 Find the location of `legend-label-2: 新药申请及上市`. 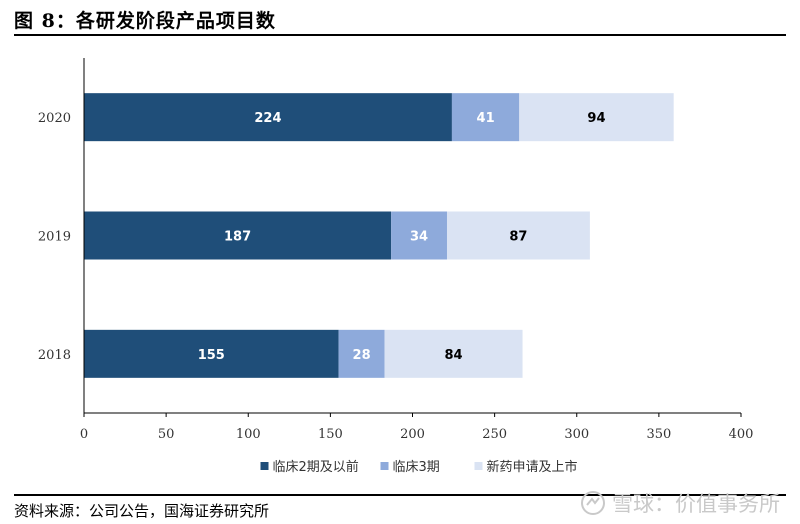

legend-label-2: 新药申请及上市 is located at coordinates (532, 467).